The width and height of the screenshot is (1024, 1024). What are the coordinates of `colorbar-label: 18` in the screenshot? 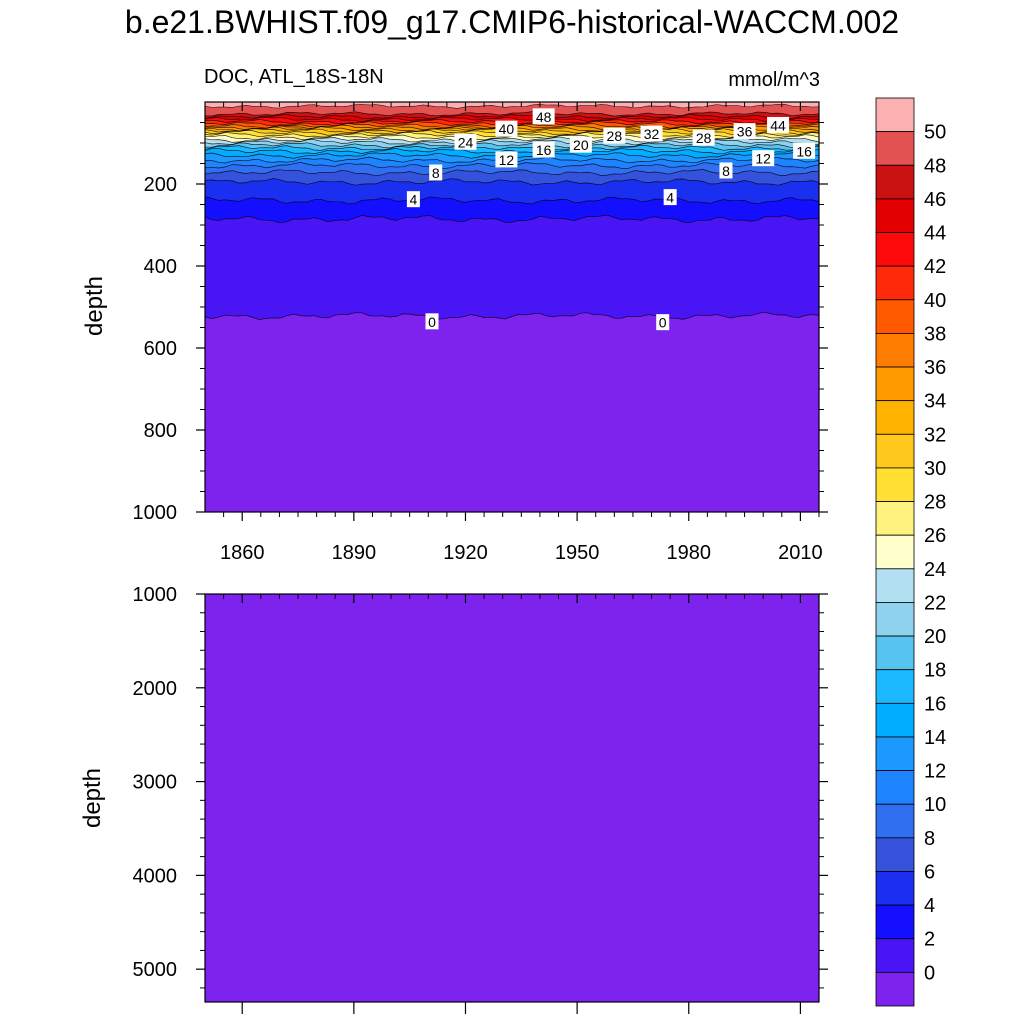 It's located at (935, 671).